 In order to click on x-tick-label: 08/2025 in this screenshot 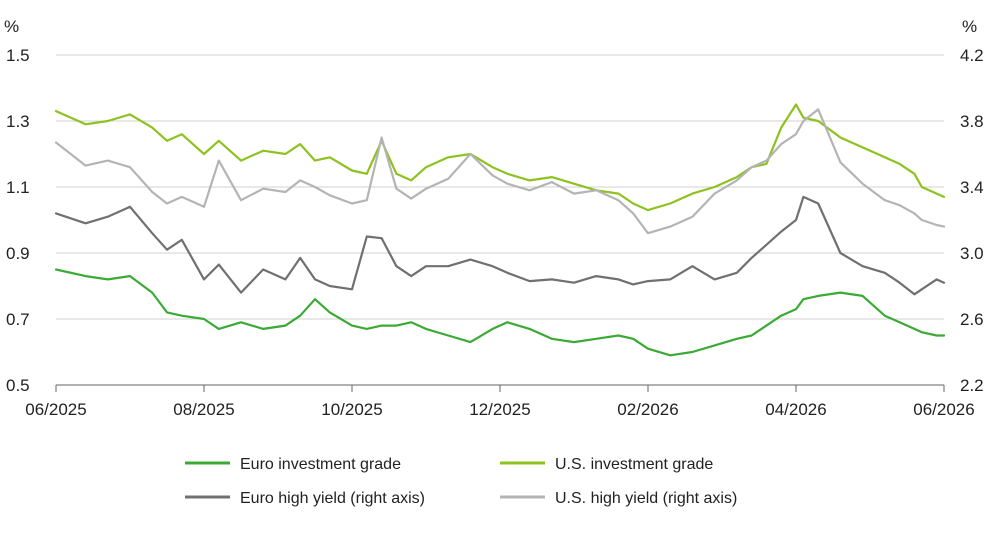, I will do `click(203, 409)`.